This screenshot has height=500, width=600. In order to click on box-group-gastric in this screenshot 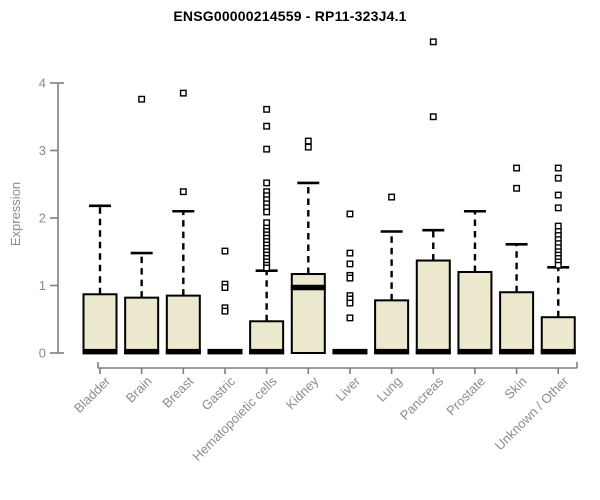, I will do `click(225, 301)`.